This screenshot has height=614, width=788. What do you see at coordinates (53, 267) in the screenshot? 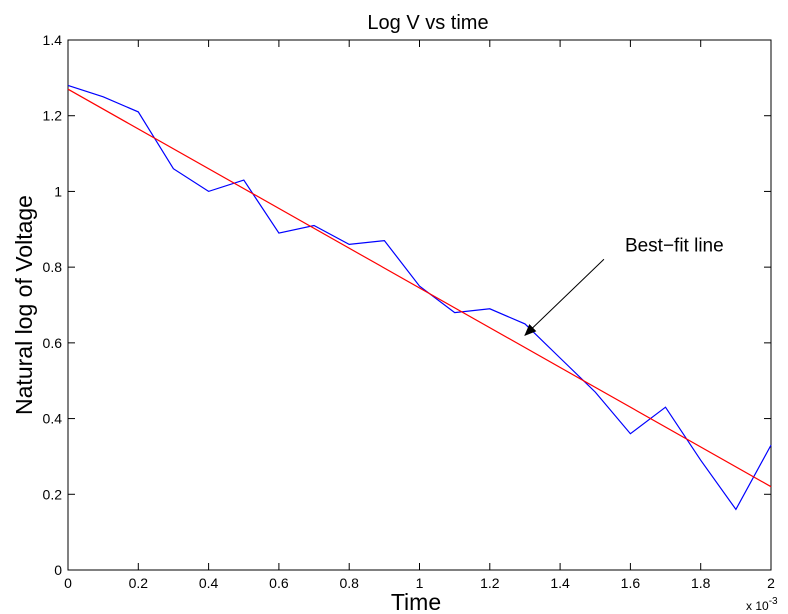
I see `y-tick-label: 0.8` at bounding box center [53, 267].